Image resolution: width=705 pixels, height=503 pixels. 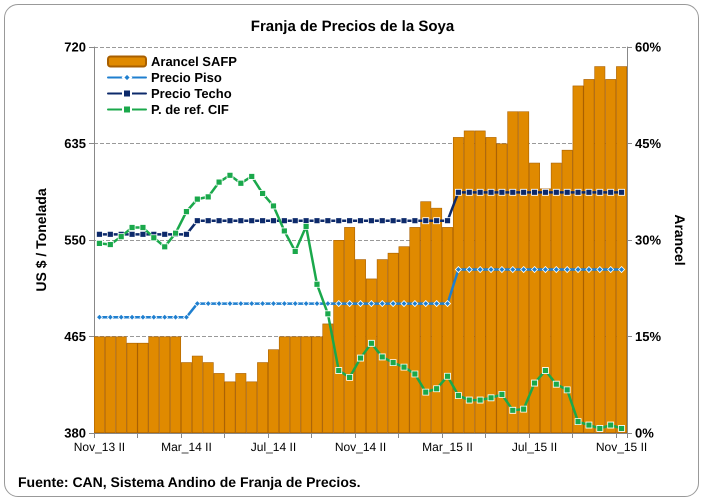 I want to click on x-tick-label: Nov_14 II, so click(x=360, y=447).